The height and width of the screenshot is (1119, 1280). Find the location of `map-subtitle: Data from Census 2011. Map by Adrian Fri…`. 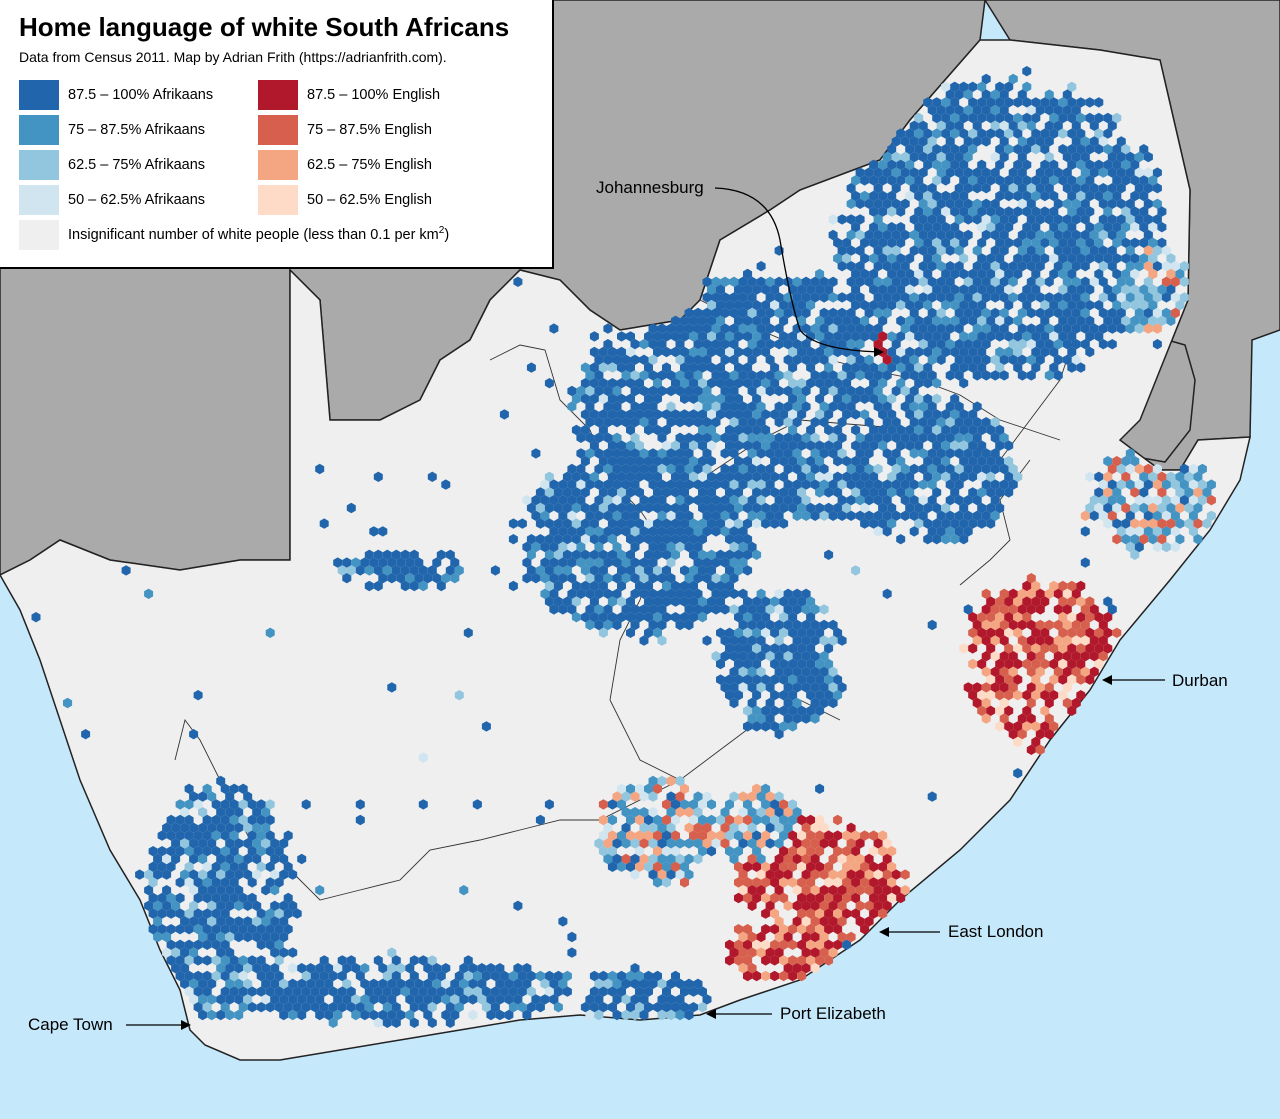

map-subtitle: Data from Census 2011. Map by Adrian Fri… is located at coordinates (233, 57).